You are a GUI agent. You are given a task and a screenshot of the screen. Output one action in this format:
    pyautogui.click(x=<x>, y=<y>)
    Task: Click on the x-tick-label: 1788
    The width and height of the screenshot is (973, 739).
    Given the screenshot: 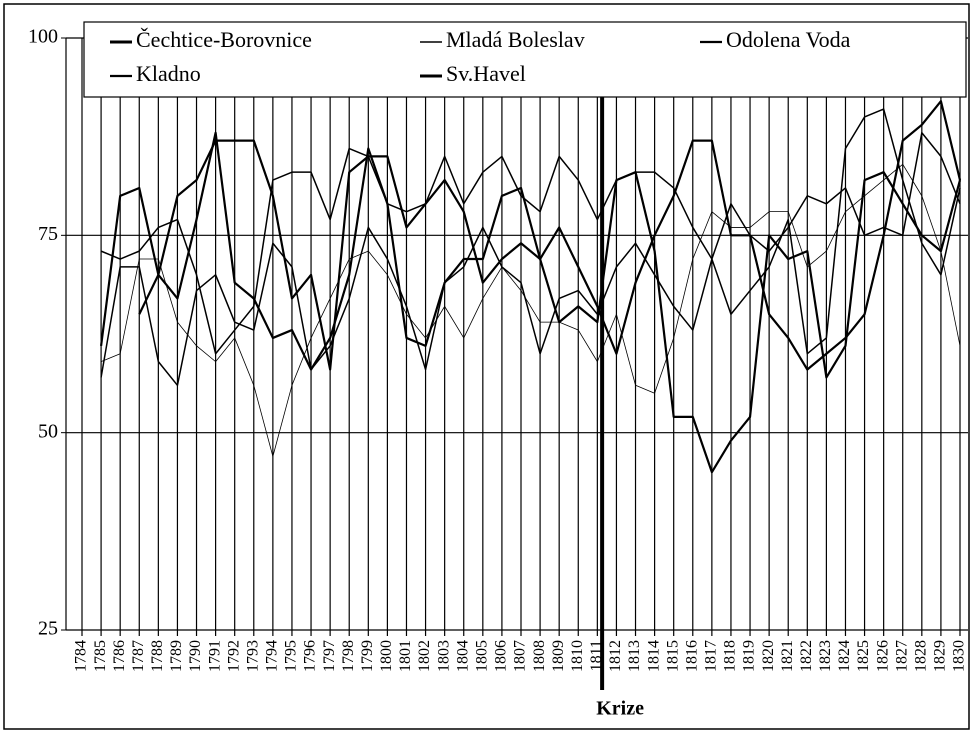 What is the action you would take?
    pyautogui.click(x=157, y=656)
    